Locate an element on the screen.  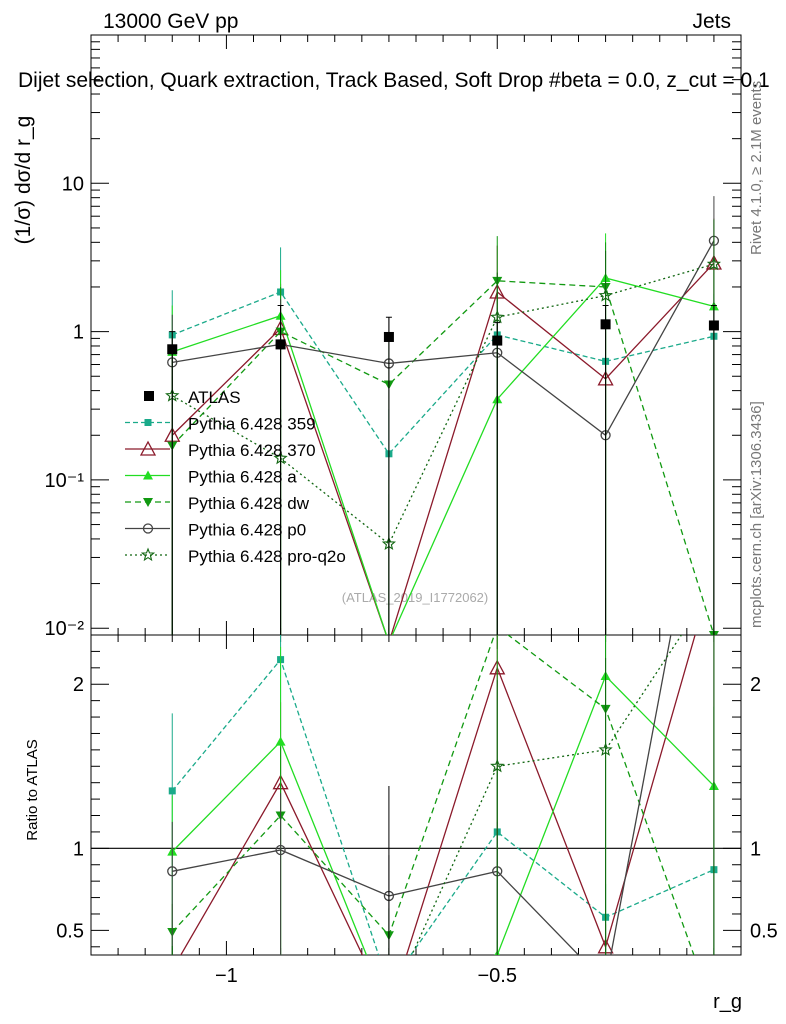
ratio-y-tick-label: 2 is located at coordinates (78, 685).